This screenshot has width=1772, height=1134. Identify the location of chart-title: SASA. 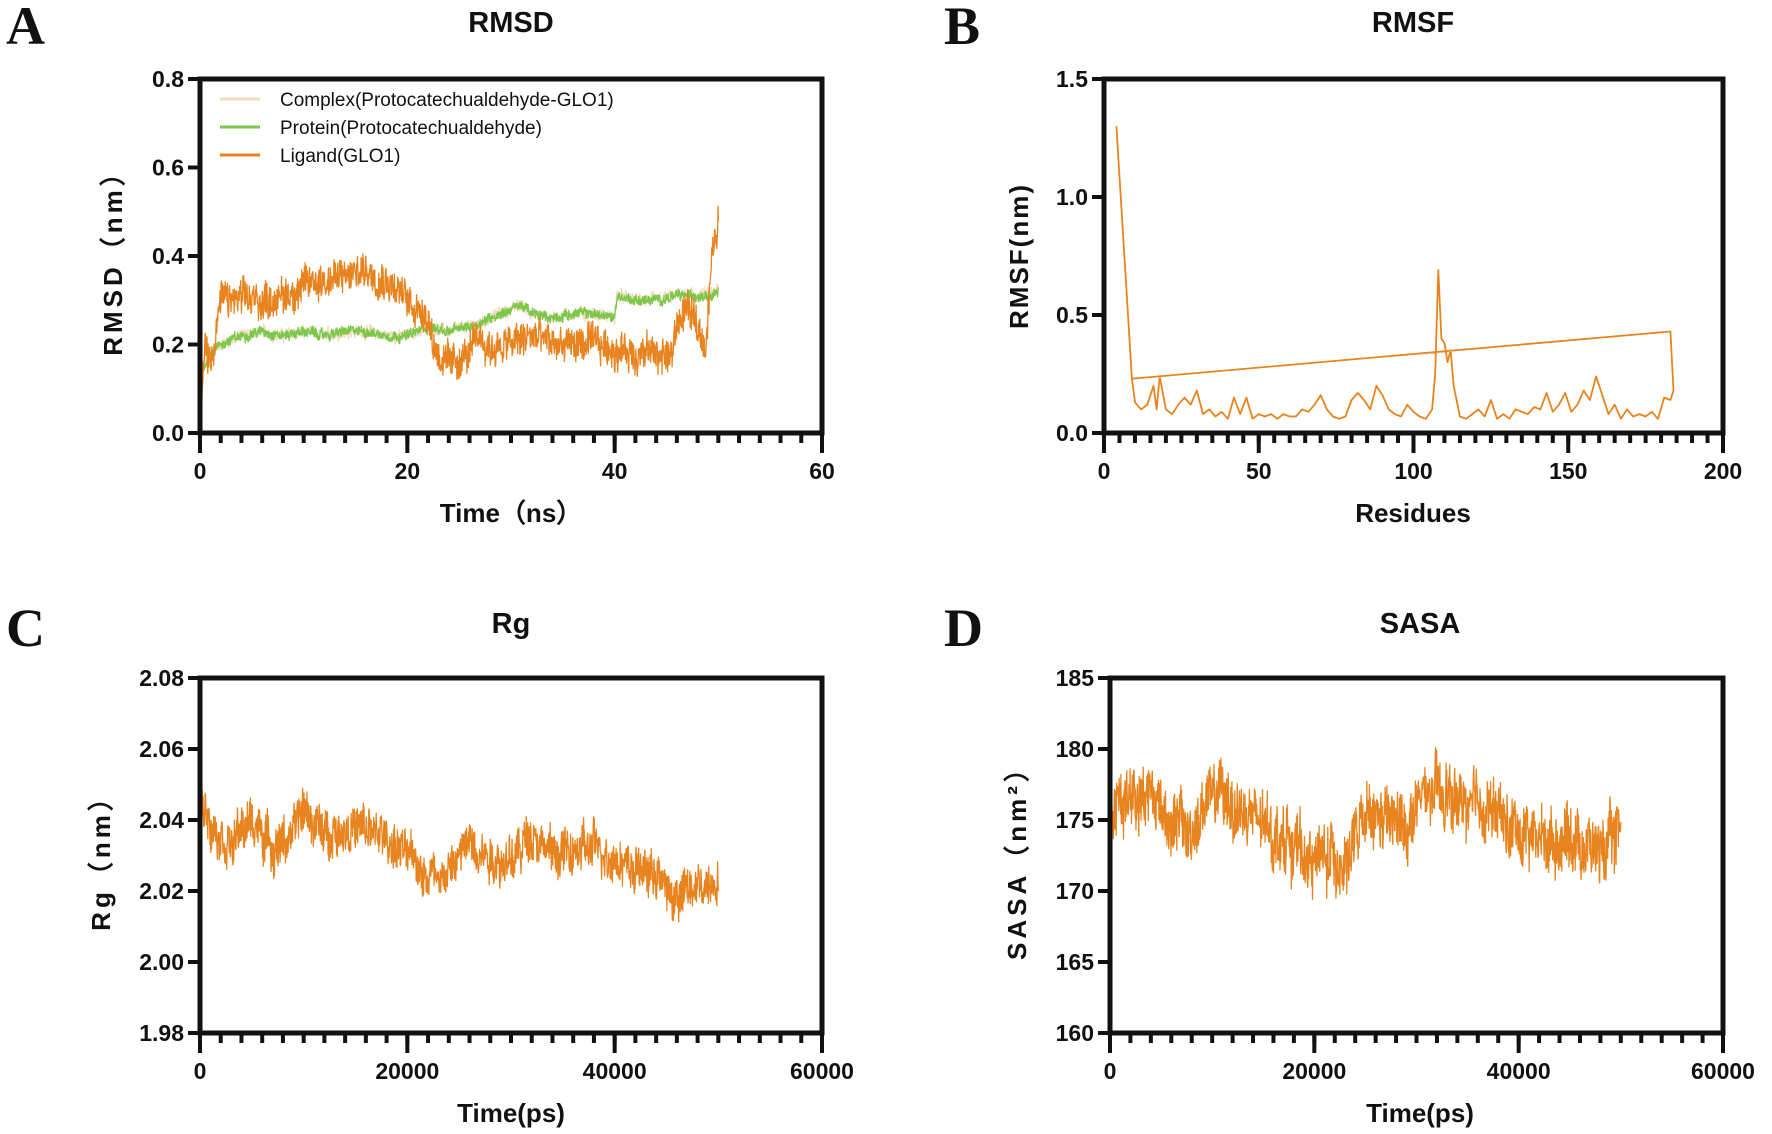
(1420, 624).